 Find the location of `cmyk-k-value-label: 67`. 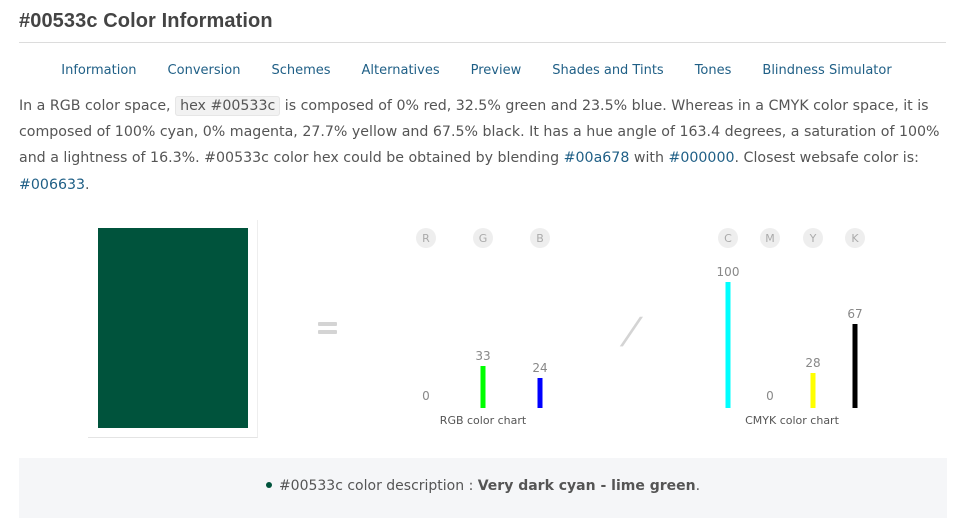

cmyk-k-value-label: 67 is located at coordinates (854, 314).